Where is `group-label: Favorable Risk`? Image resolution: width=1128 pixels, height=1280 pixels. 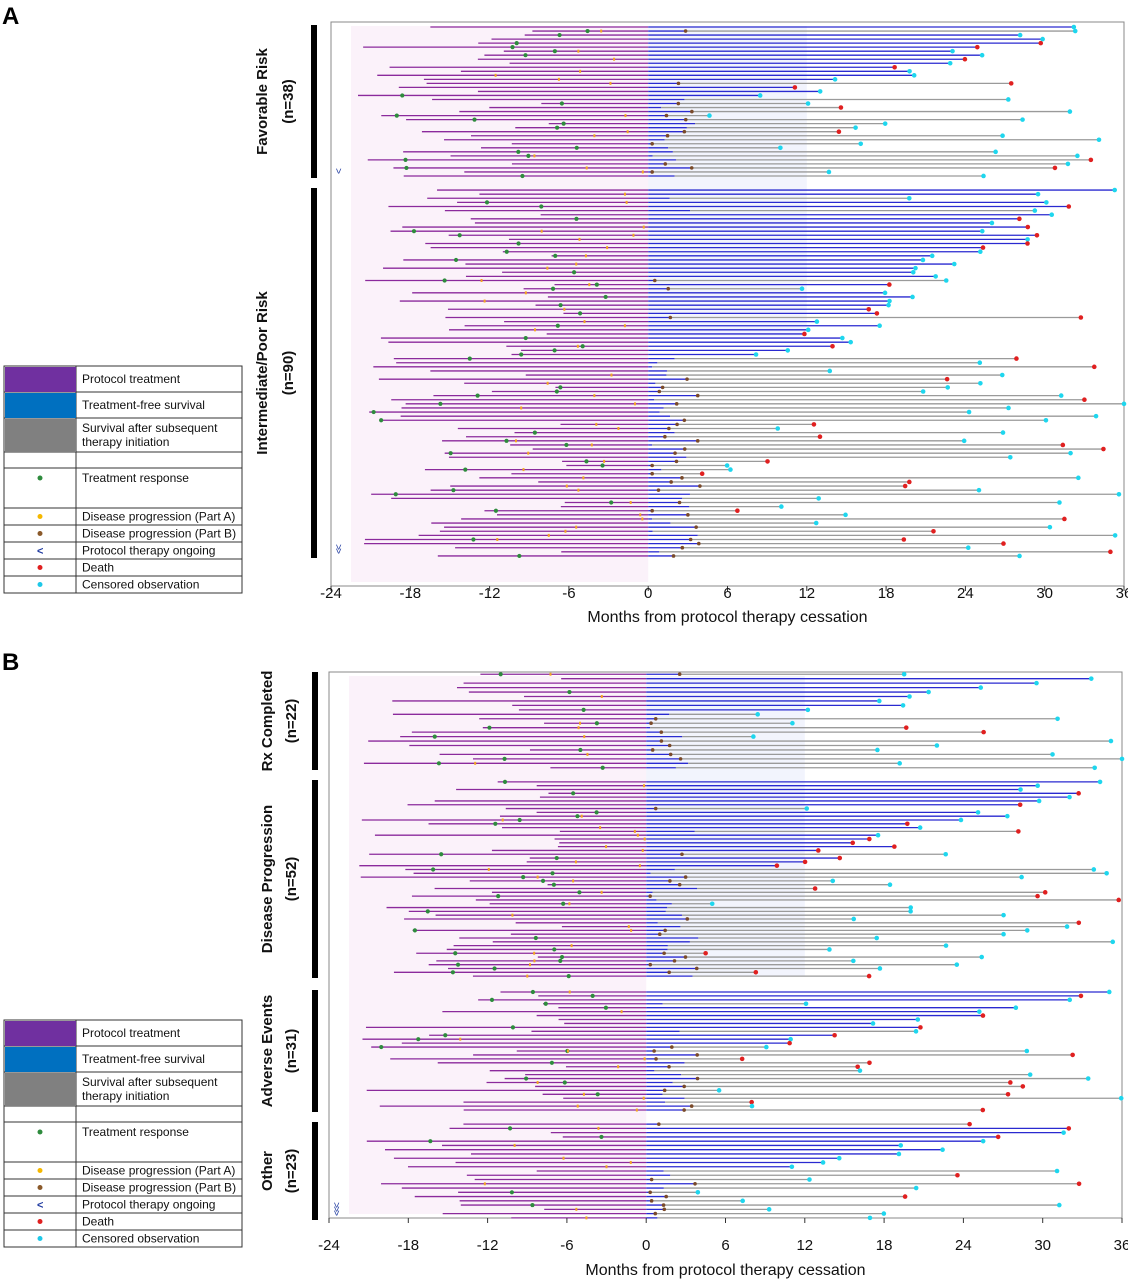 group-label: Favorable Risk is located at coordinates (262, 100).